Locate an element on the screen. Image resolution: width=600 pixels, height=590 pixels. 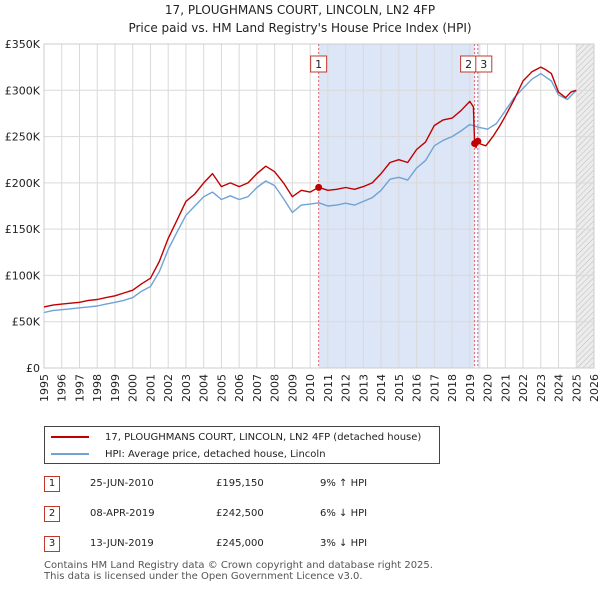
sale-hpi-diff: 3% ↓ HPI is located at coordinates (344, 543).